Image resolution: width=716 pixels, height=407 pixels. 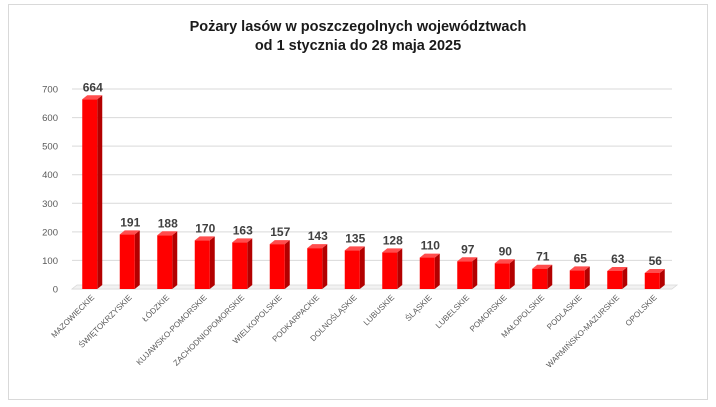 I want to click on data-label: 664, so click(x=93, y=87).